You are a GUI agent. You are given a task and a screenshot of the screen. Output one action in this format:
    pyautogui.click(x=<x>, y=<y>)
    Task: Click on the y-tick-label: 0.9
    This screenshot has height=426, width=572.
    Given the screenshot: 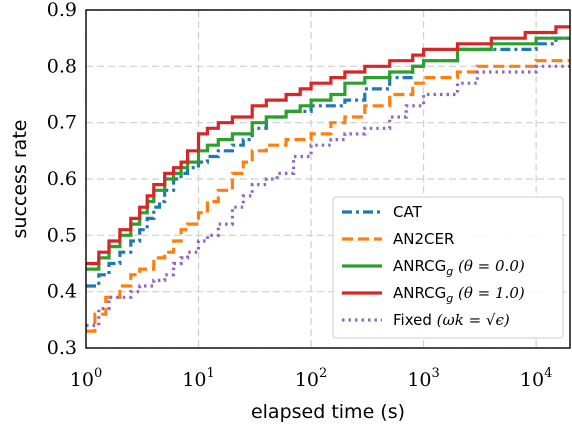 What is the action you would take?
    pyautogui.click(x=62, y=10)
    